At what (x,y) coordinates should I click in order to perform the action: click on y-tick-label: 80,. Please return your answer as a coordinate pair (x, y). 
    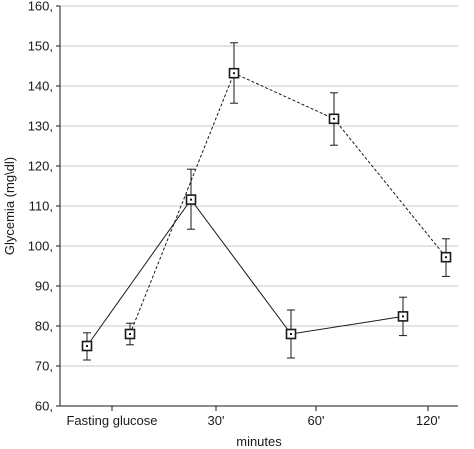
    Looking at the image, I should click on (44, 326).